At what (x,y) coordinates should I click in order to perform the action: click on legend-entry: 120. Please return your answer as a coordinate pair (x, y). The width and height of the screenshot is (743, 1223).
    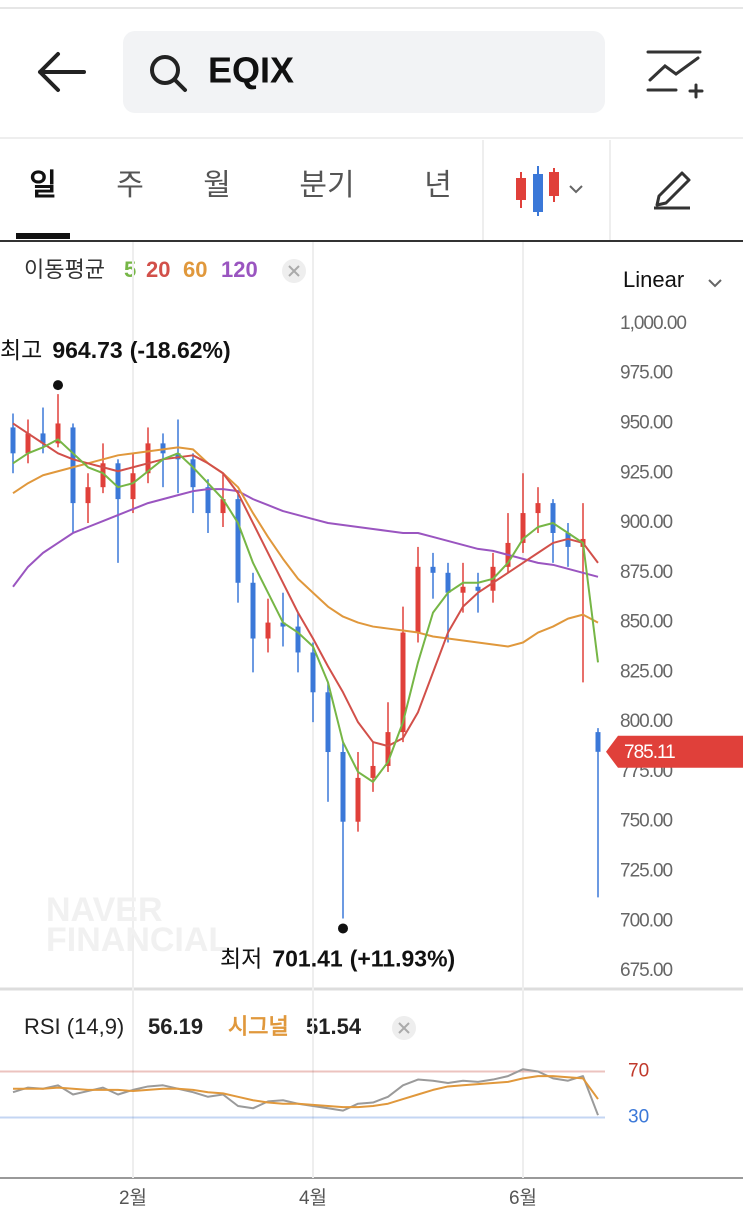
    Looking at the image, I should click on (239, 269).